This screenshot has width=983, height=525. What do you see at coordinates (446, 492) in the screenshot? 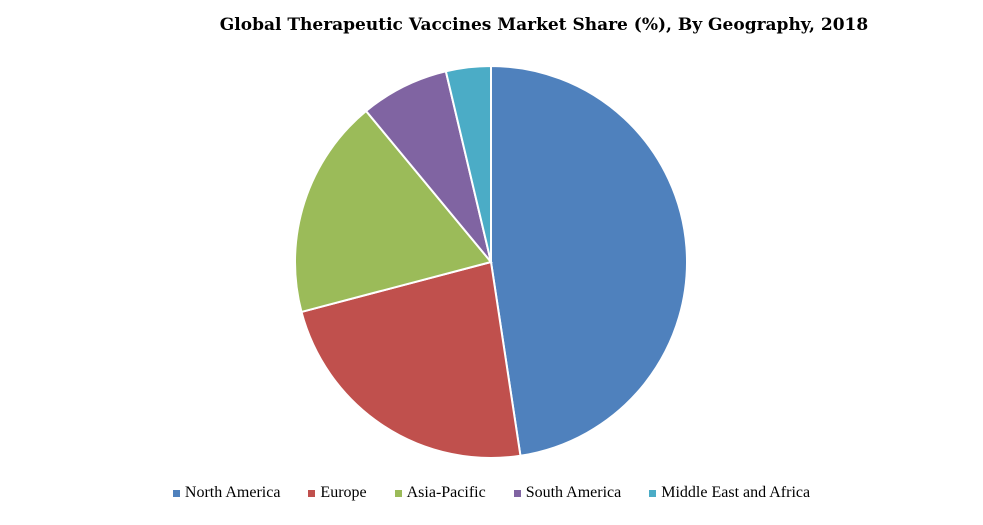
I see `legend-label: Asia-Pacific` at bounding box center [446, 492].